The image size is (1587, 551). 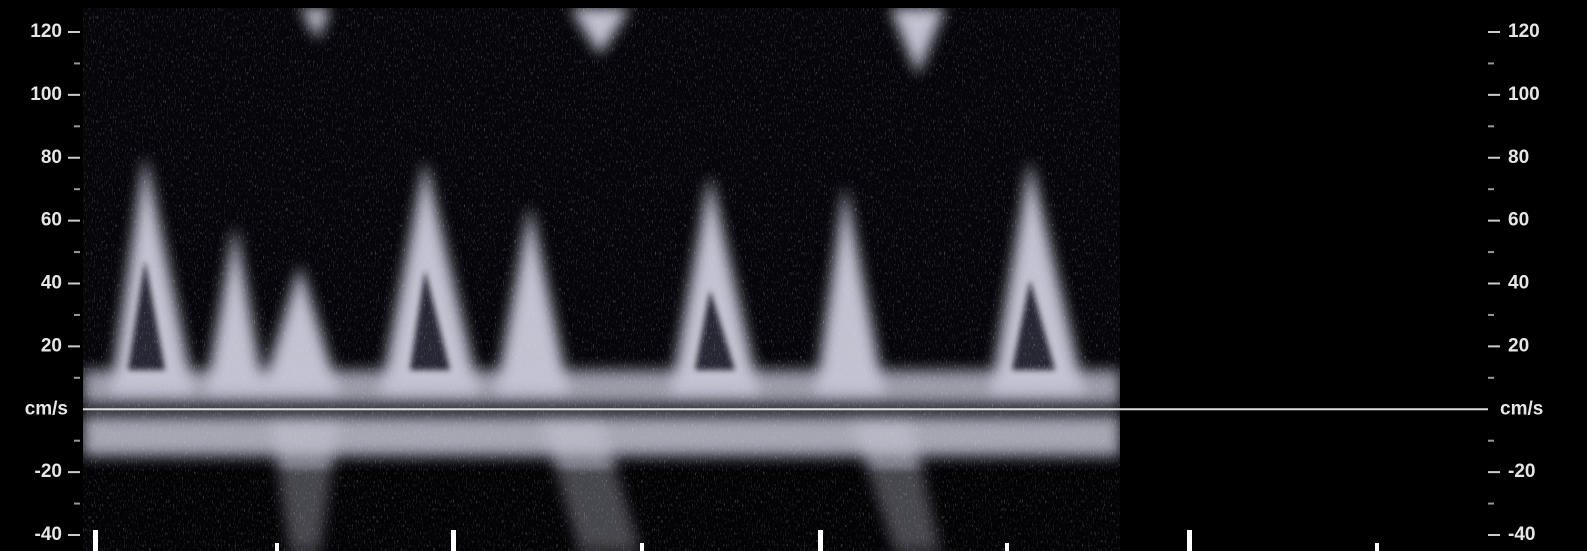 What do you see at coordinates (1518, 220) in the screenshot?
I see `y-tick-label-right: 60` at bounding box center [1518, 220].